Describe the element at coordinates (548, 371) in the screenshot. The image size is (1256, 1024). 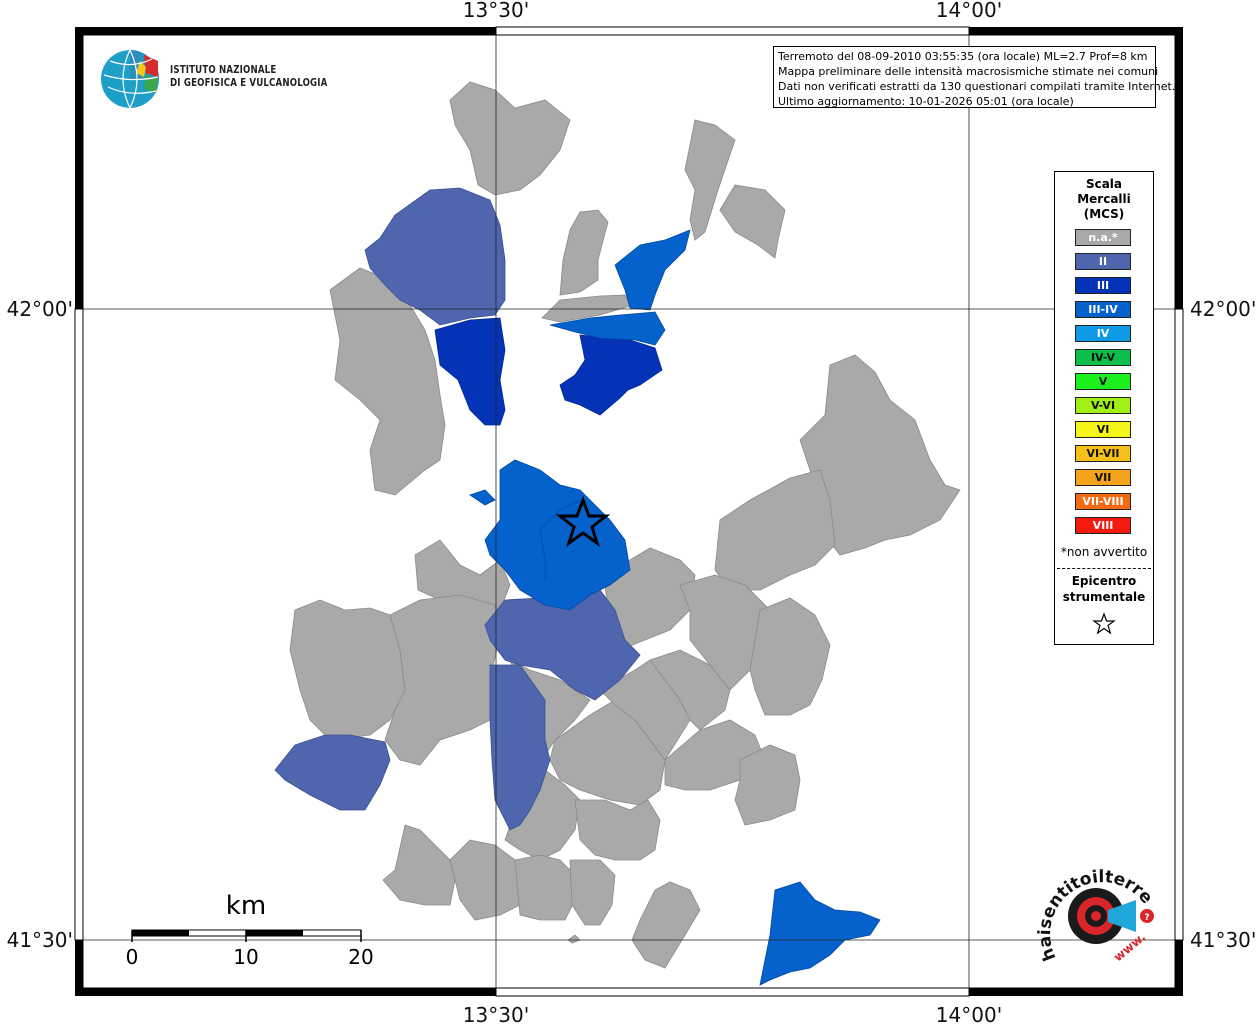
I see `municipalities-intensity-iii` at that location.